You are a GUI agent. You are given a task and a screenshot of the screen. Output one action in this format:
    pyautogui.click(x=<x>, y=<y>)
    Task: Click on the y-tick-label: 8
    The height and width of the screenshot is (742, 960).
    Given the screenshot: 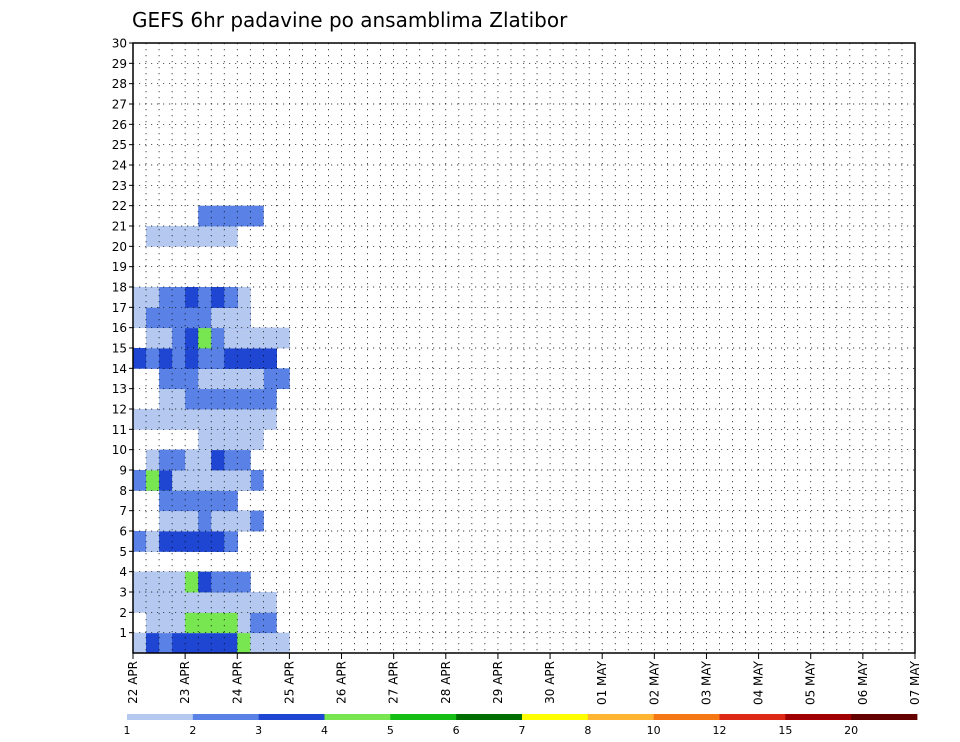 What is the action you would take?
    pyautogui.click(x=123, y=491)
    